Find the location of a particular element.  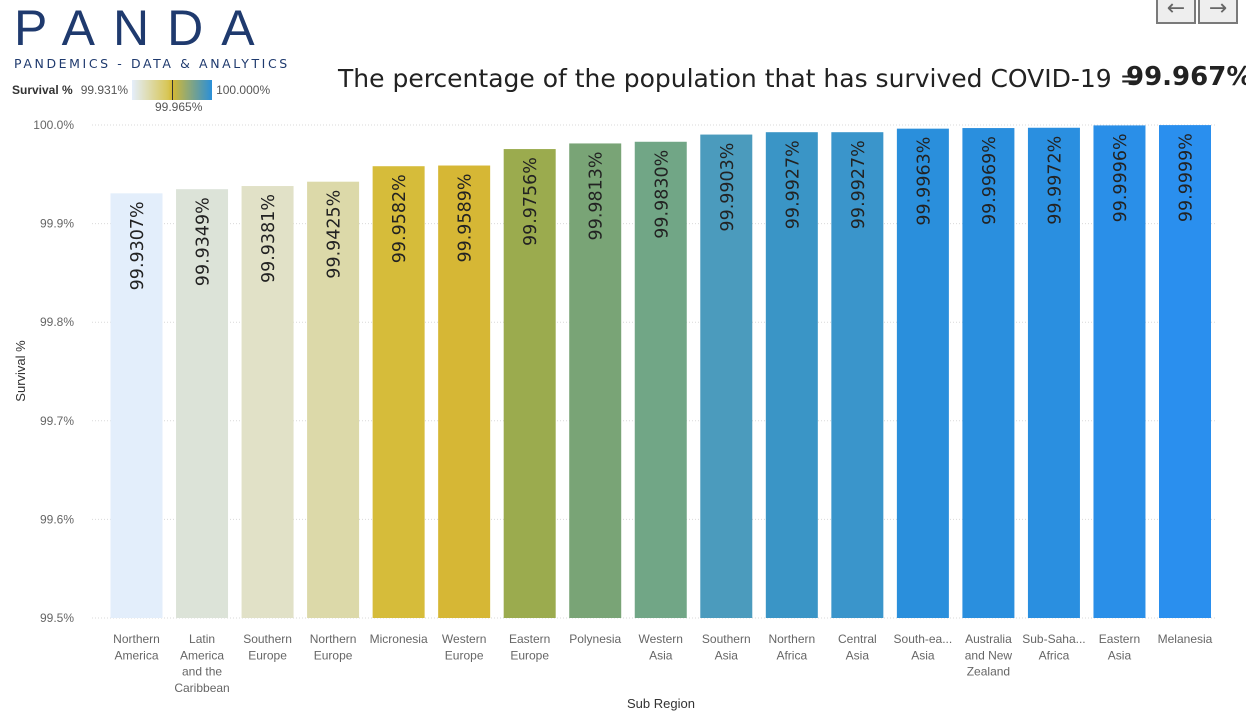

data-label: 99.9903% is located at coordinates (728, 187).